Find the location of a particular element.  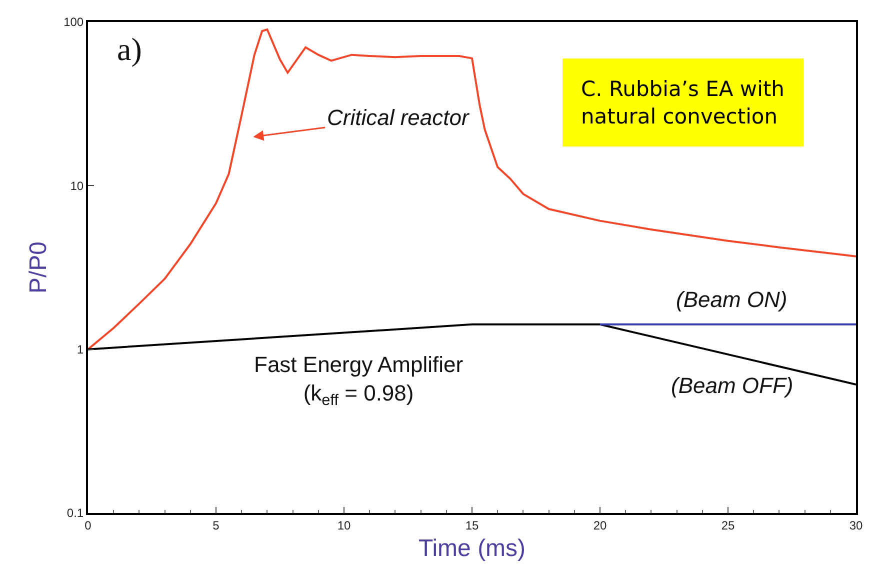

x-tick-label: 15 is located at coordinates (472, 525).